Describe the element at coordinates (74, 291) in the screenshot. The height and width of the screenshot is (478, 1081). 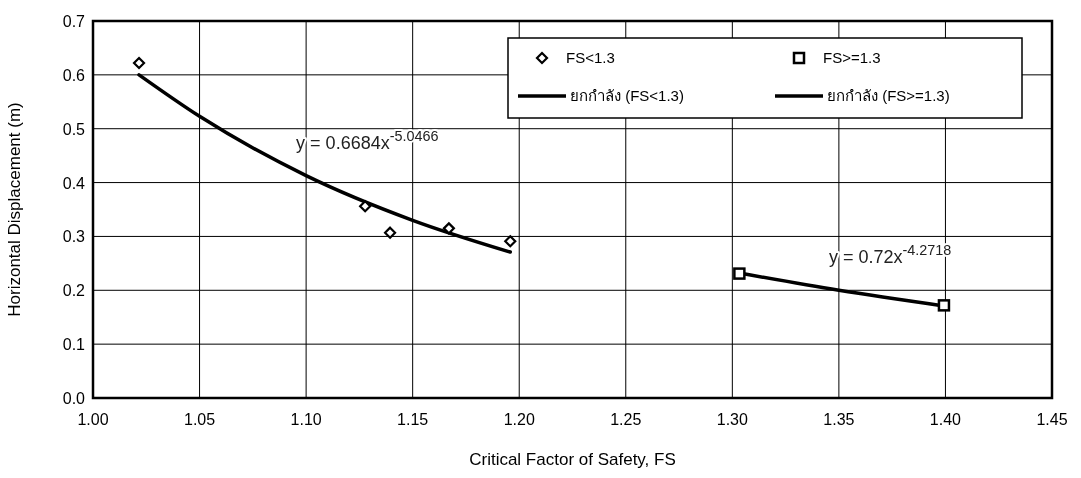
I see `y-tick-label: 0.2` at that location.